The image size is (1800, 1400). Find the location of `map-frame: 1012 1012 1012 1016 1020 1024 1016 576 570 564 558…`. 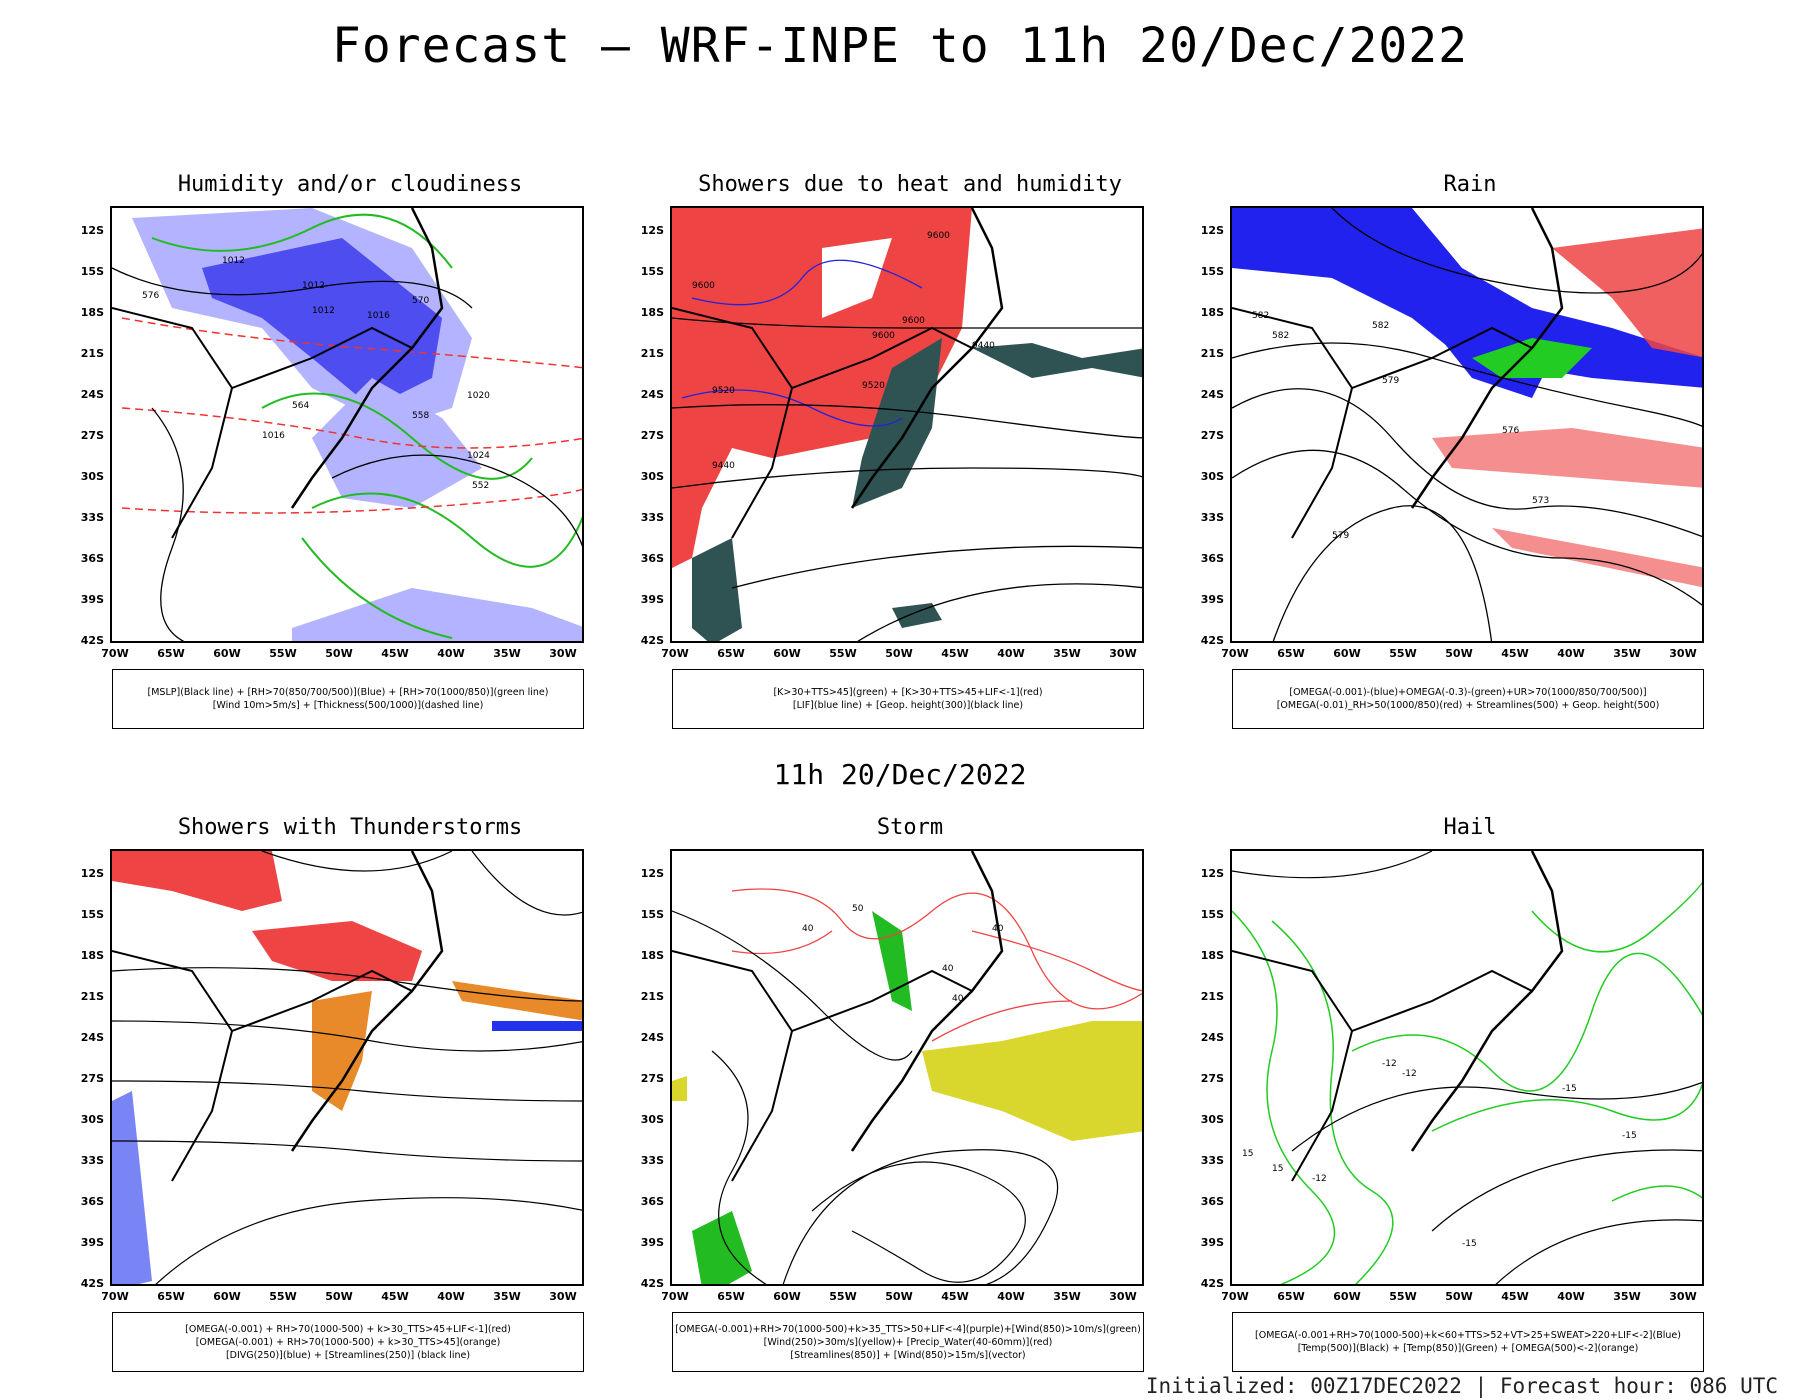

map-frame: 1012 1012 1012 1016 1020 1024 1016 576 570 564 558… is located at coordinates (347, 424).